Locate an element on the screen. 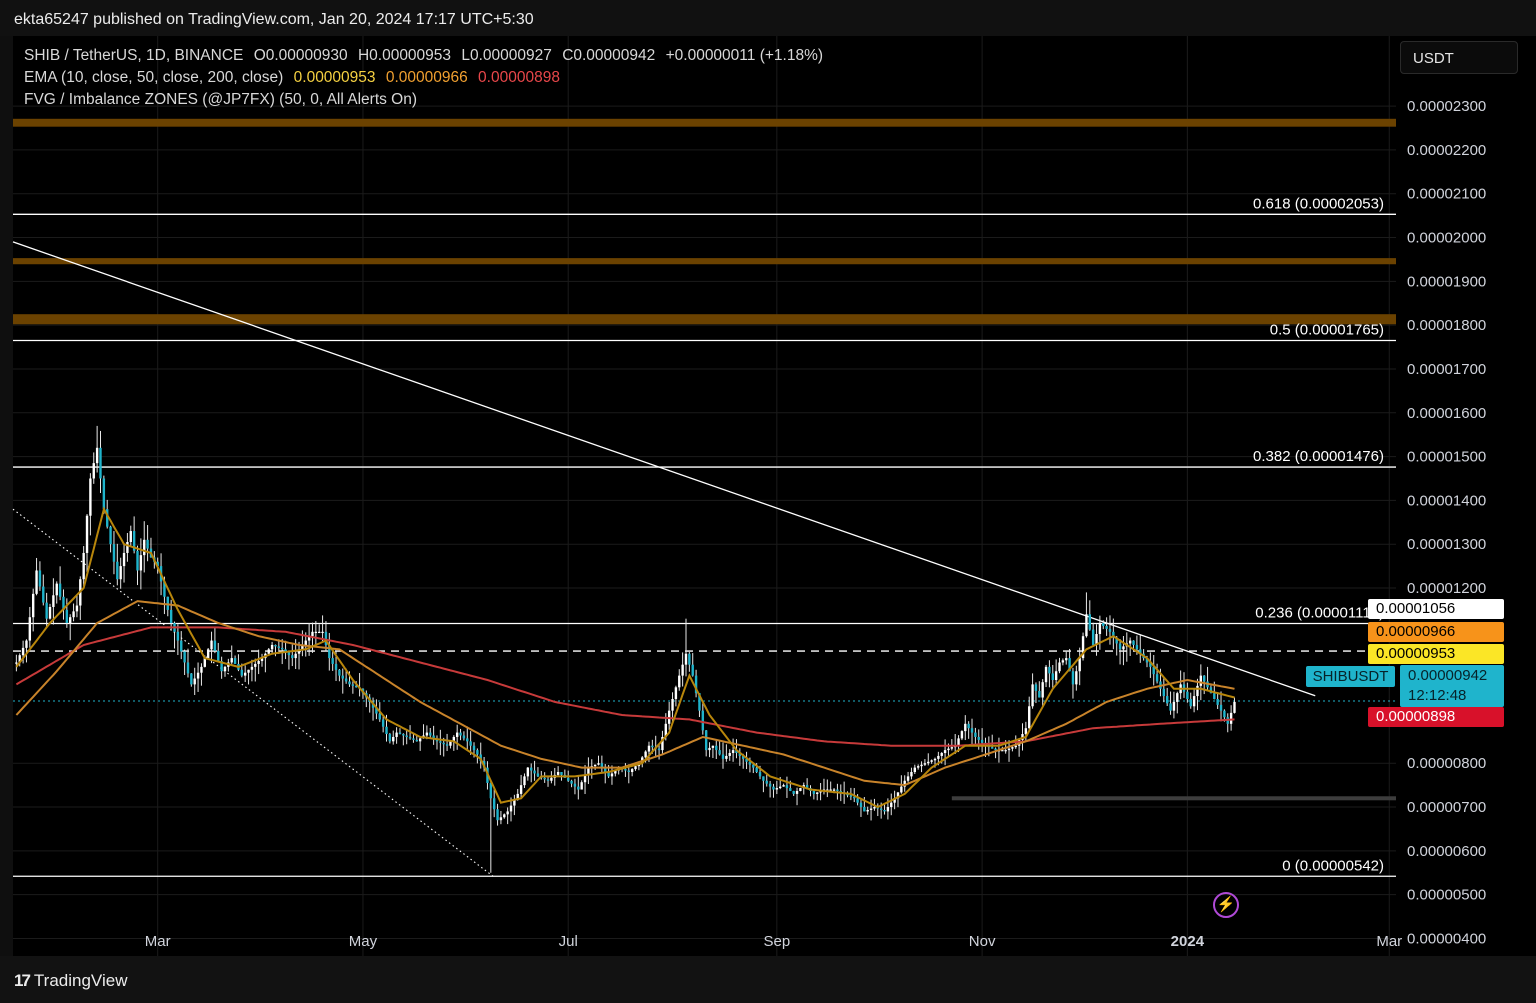 This screenshot has width=1536, height=1003. footer-bar is located at coordinates (768, 979).